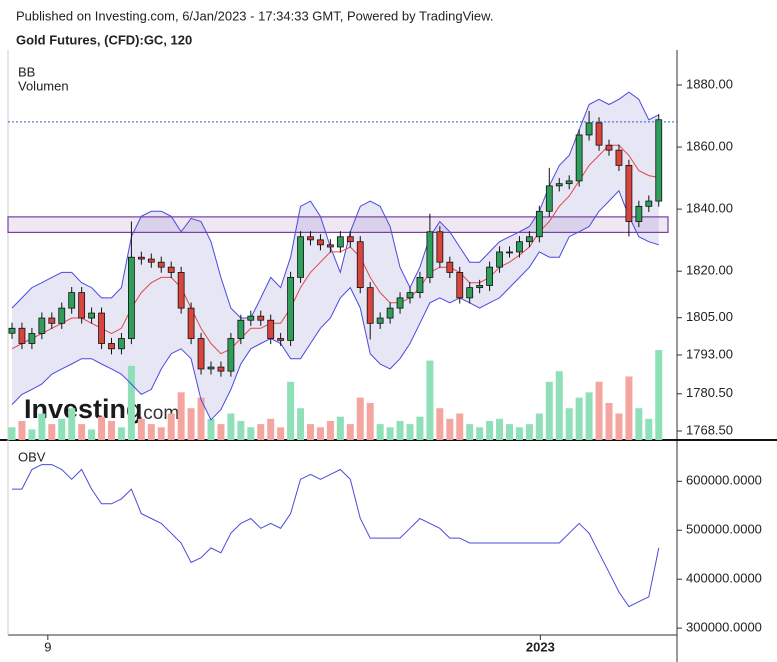 This screenshot has height=662, width=777. Describe the element at coordinates (709, 429) in the screenshot. I see `y-tick-label: 1768.50` at that location.